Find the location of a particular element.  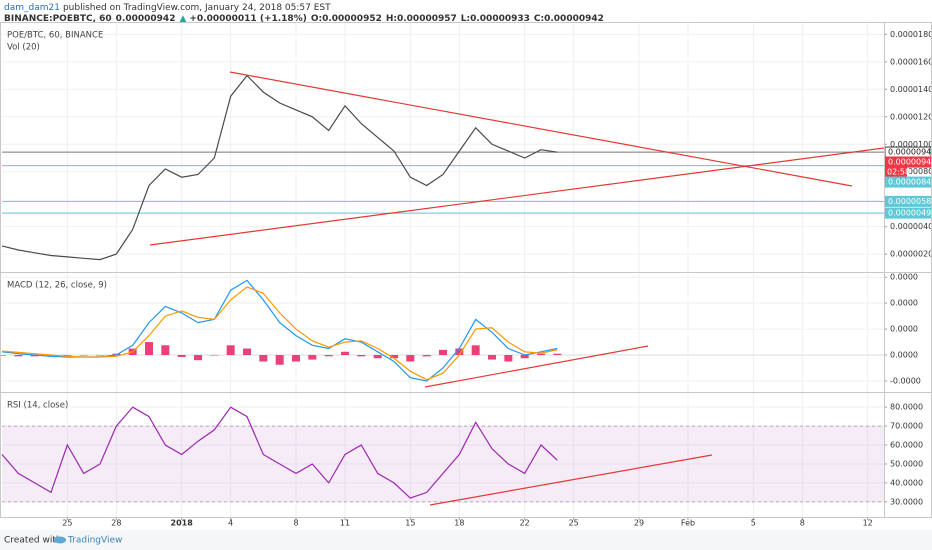

x-tick-label: 2018 is located at coordinates (182, 523).